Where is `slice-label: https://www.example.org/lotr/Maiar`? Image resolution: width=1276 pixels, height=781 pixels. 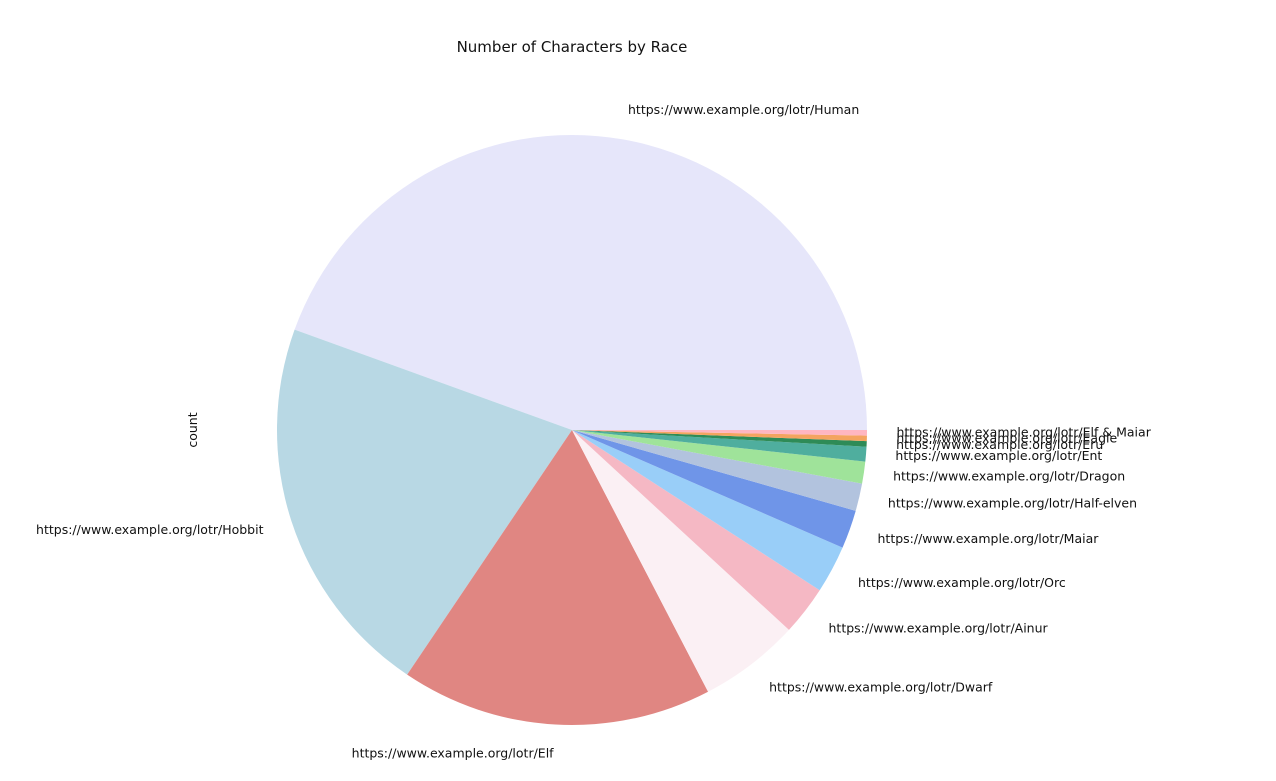
slice-label: https://www.example.org/lotr/Maiar is located at coordinates (989, 538).